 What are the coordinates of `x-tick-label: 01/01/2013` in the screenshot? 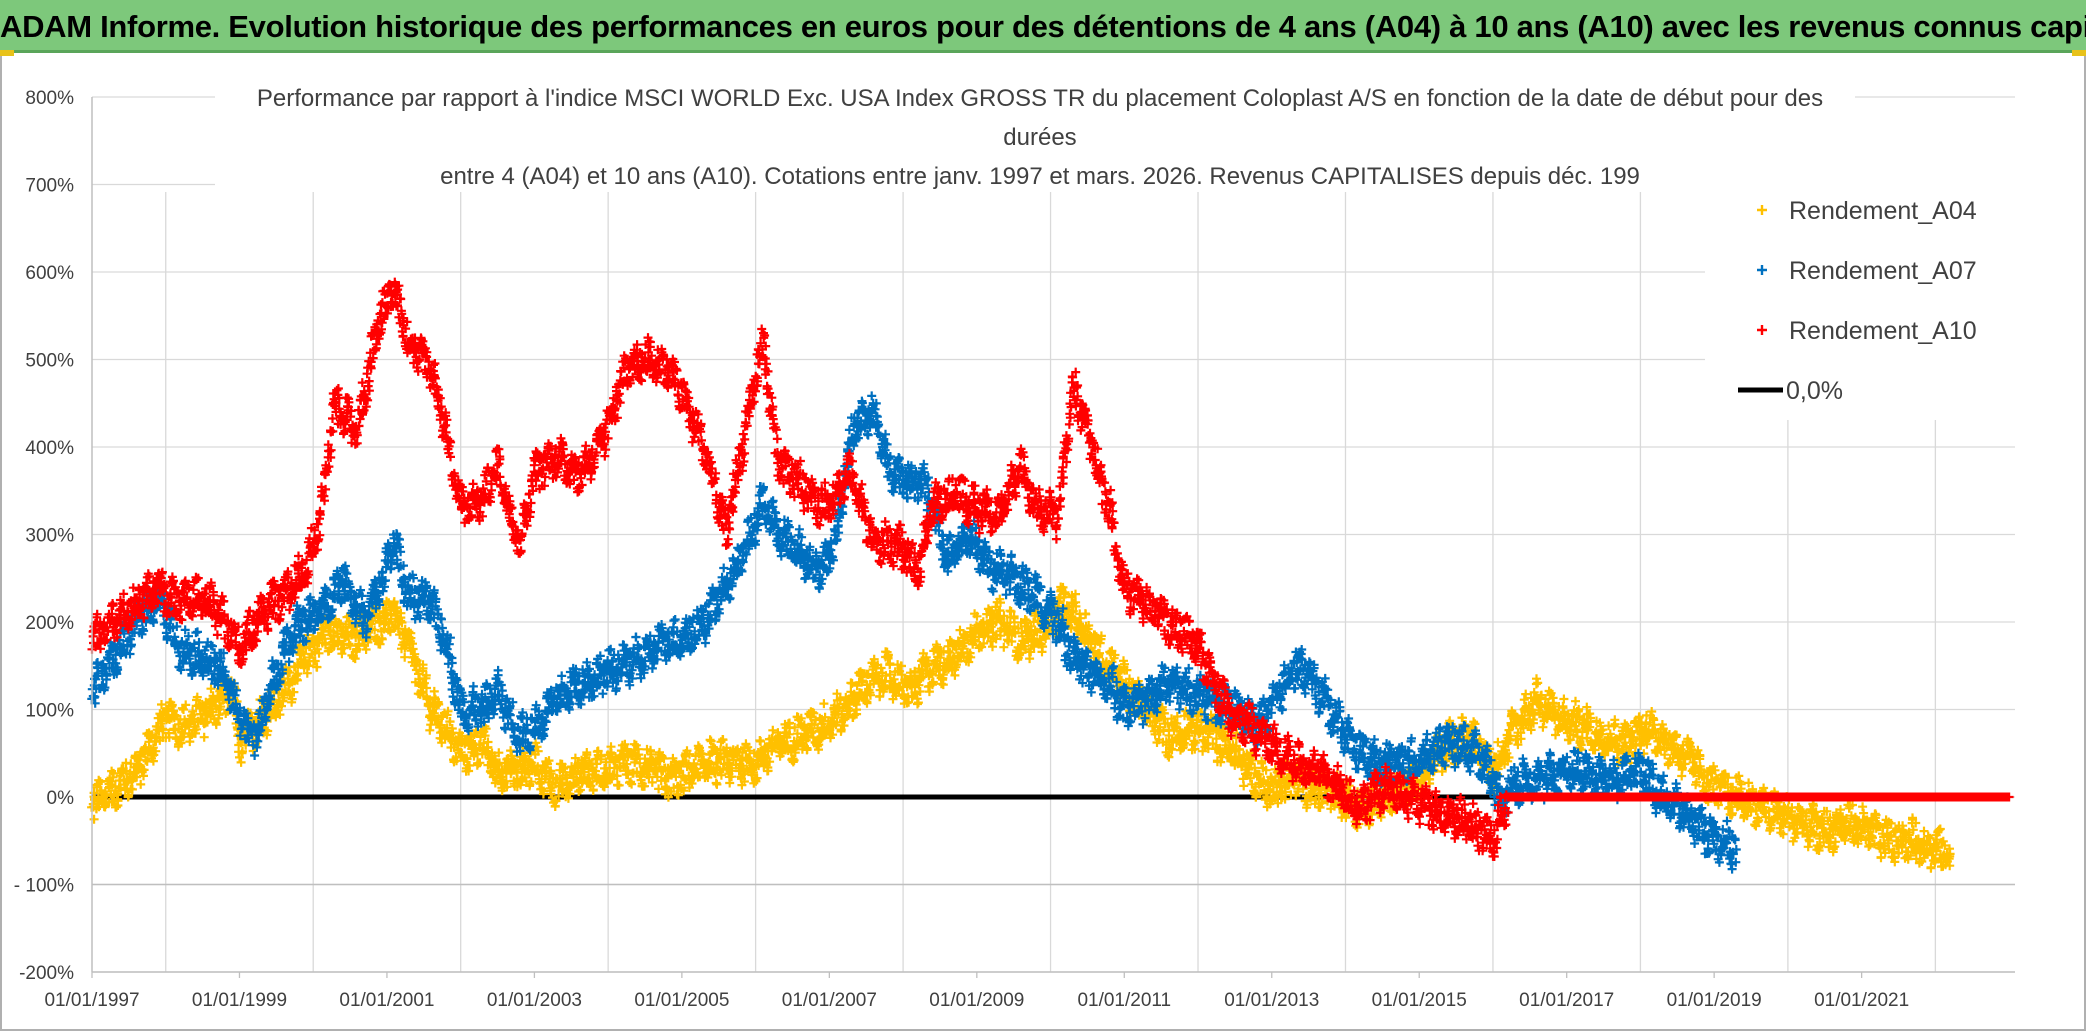 It's located at (1271, 1000).